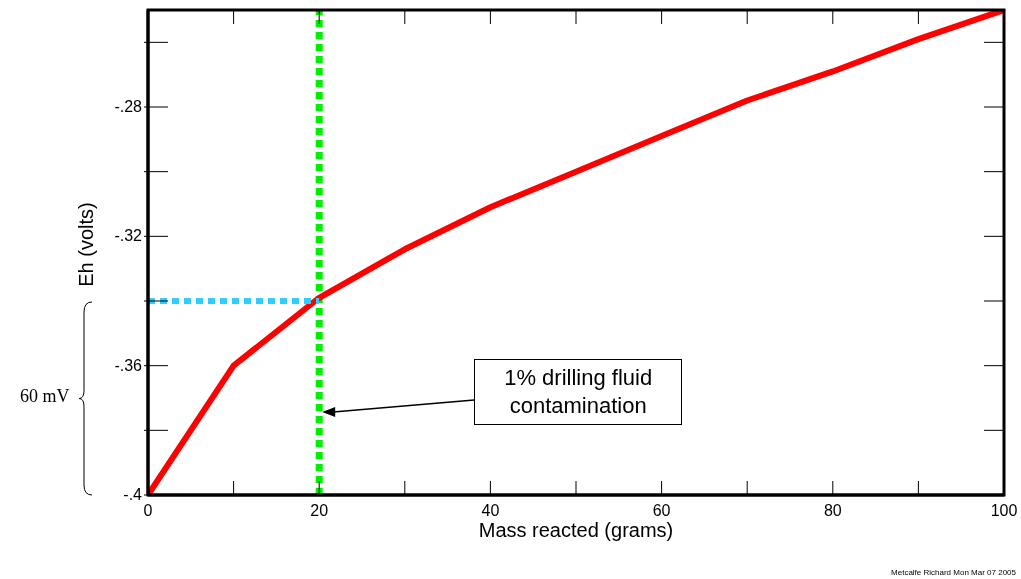  I want to click on x-tick-label: 20, so click(319, 511).